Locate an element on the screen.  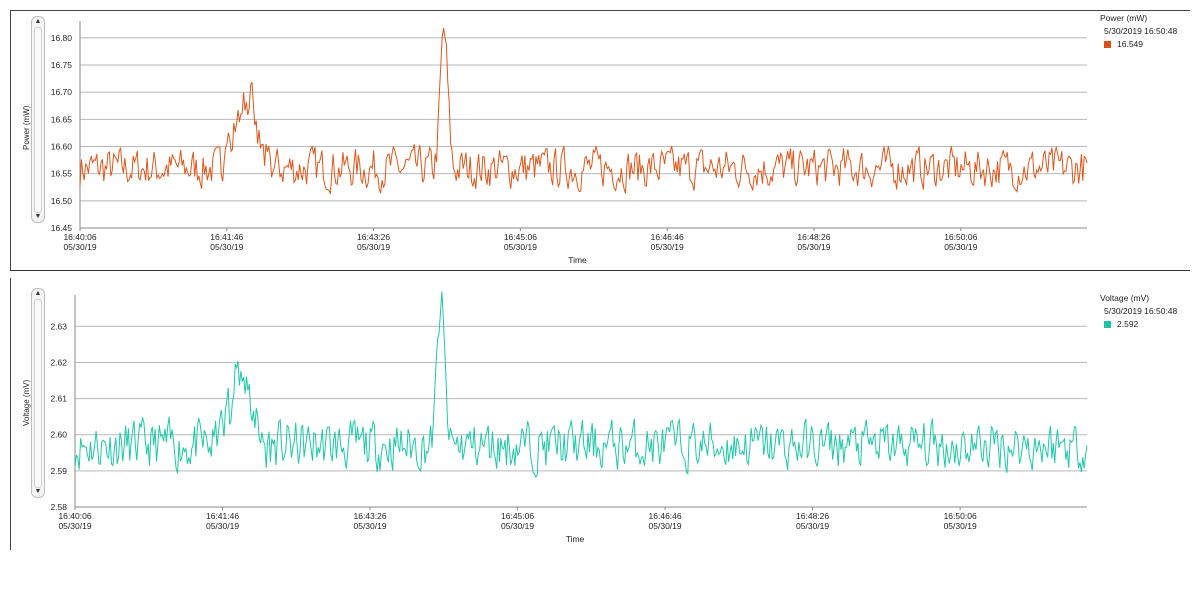
y-tick-label: 16.80 is located at coordinates (62, 38).